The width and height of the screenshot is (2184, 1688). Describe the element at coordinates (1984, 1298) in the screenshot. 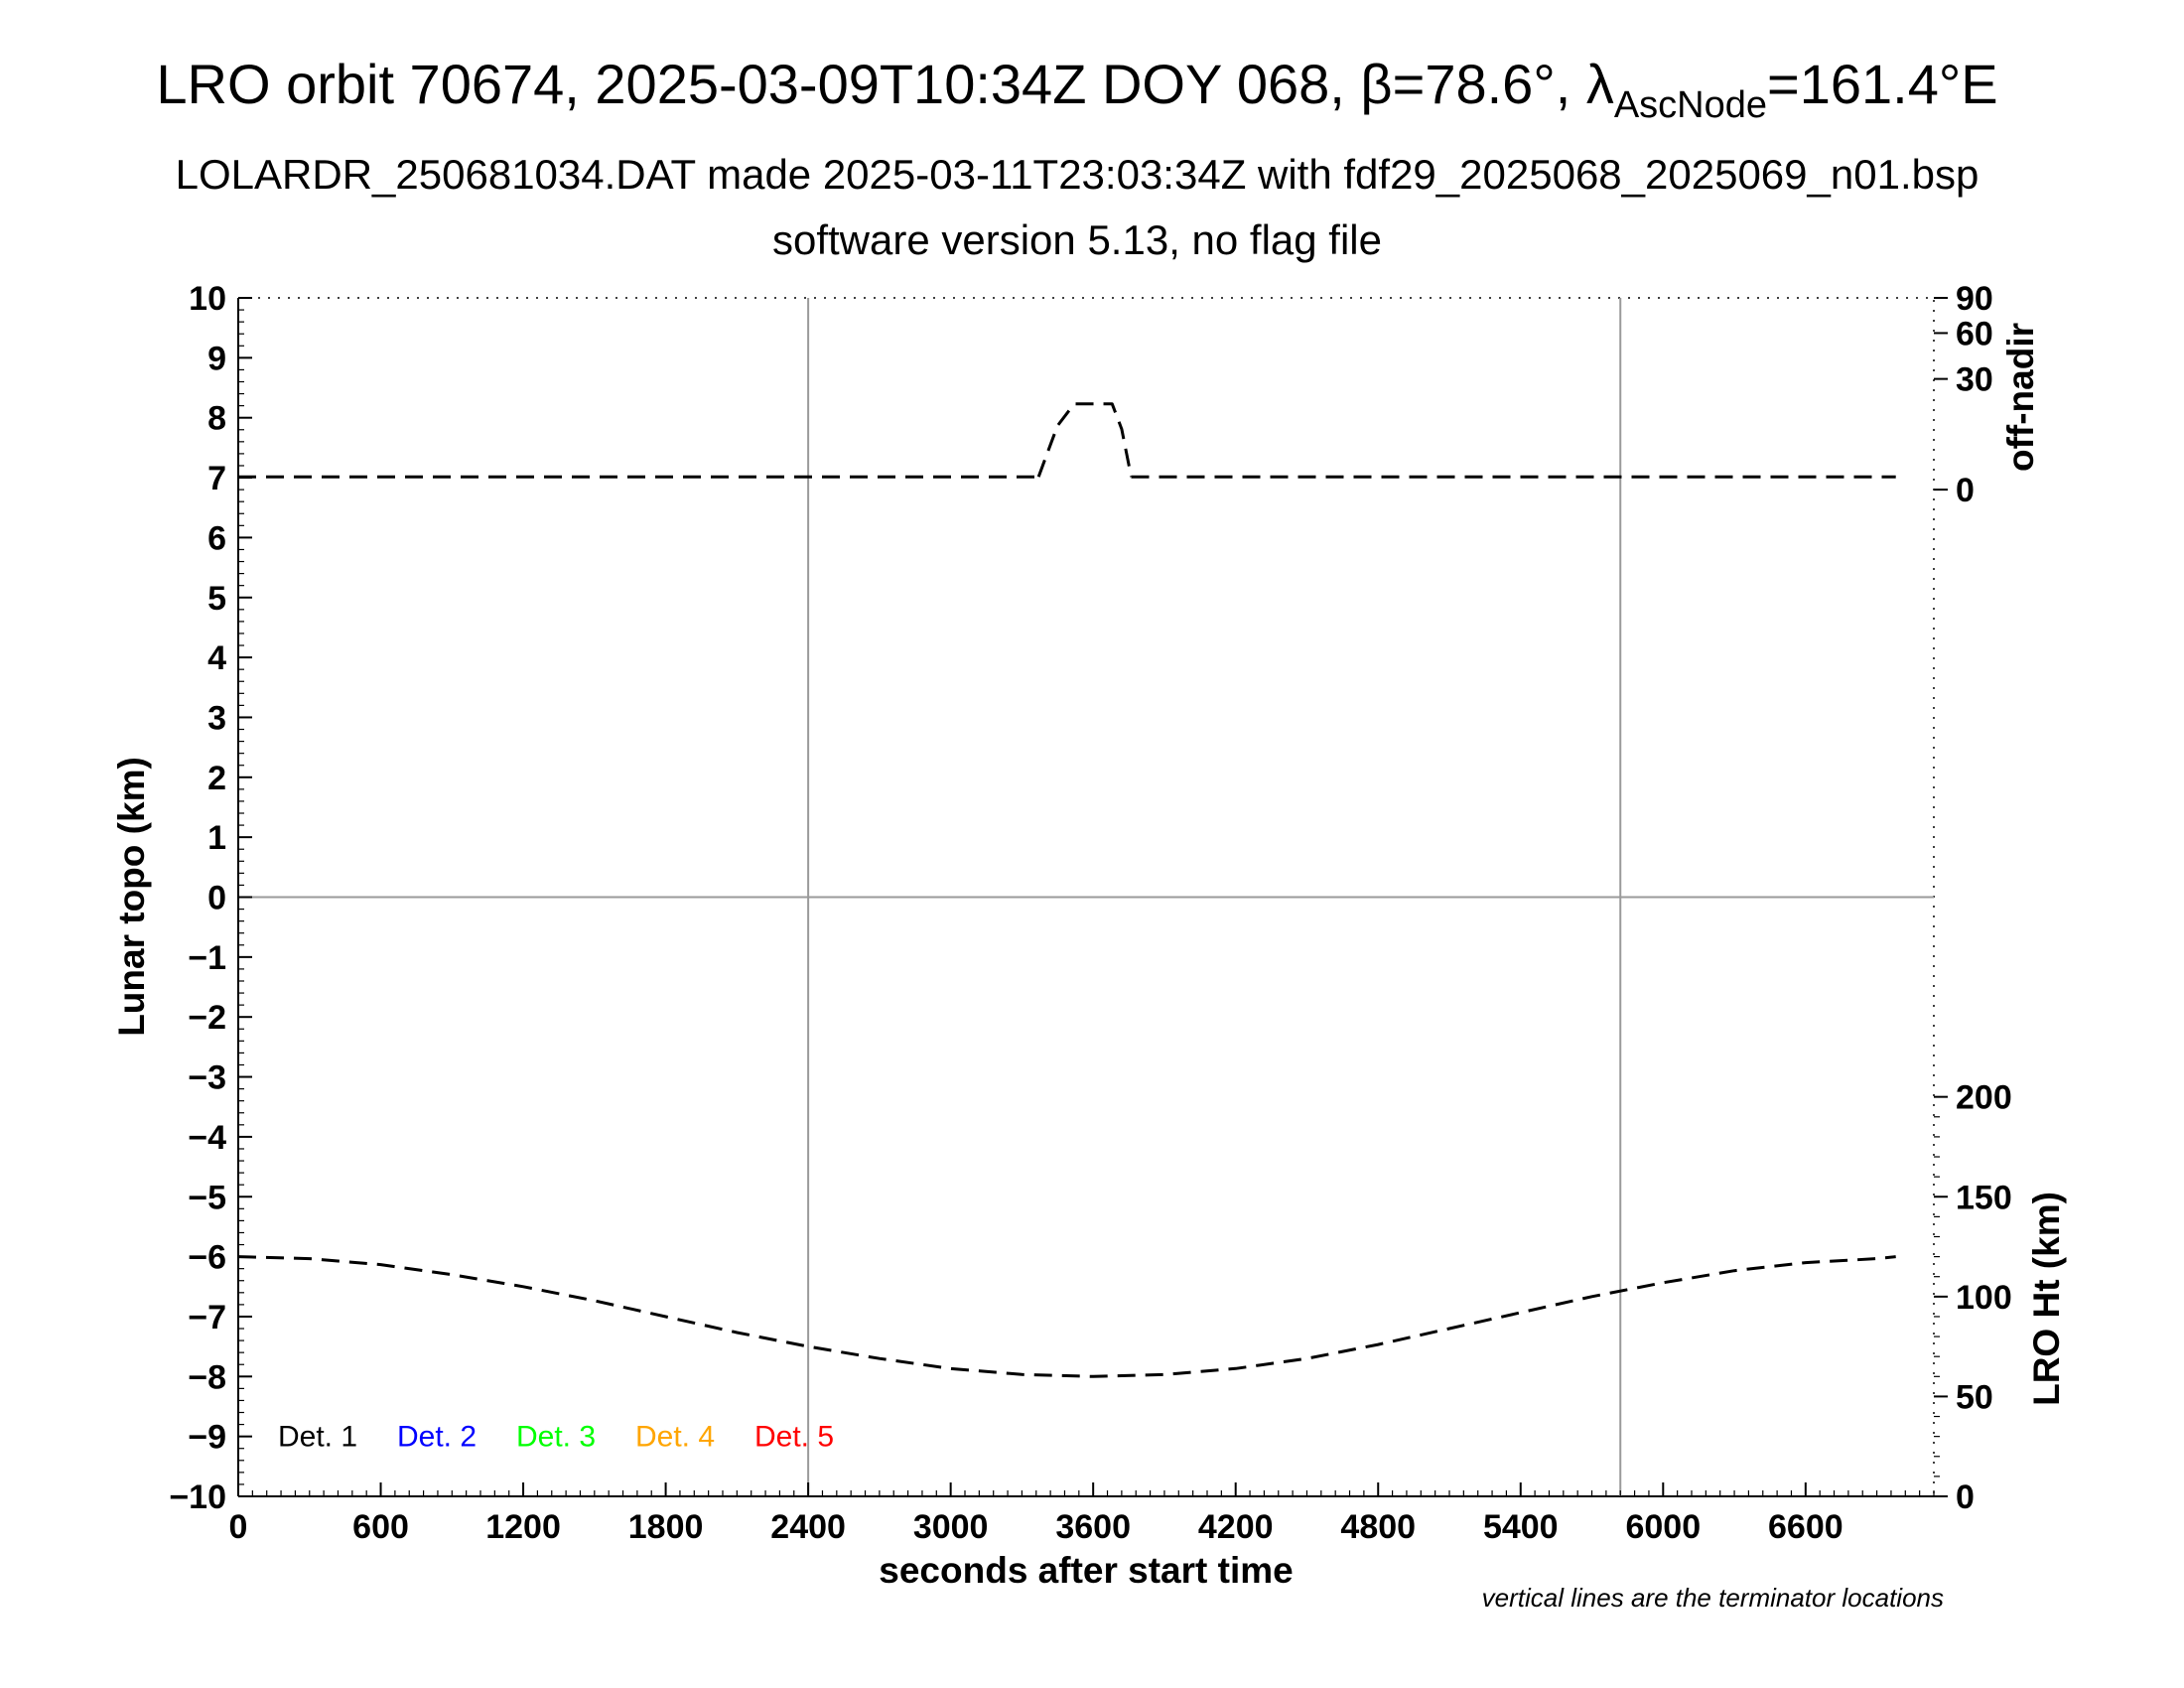

I see `lro-height-tick-label: 100` at that location.